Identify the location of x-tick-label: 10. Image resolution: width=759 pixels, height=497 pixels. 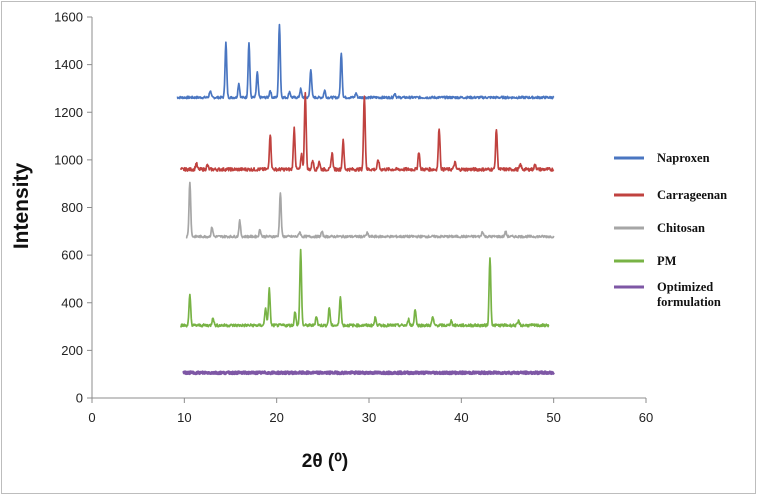
(184, 417).